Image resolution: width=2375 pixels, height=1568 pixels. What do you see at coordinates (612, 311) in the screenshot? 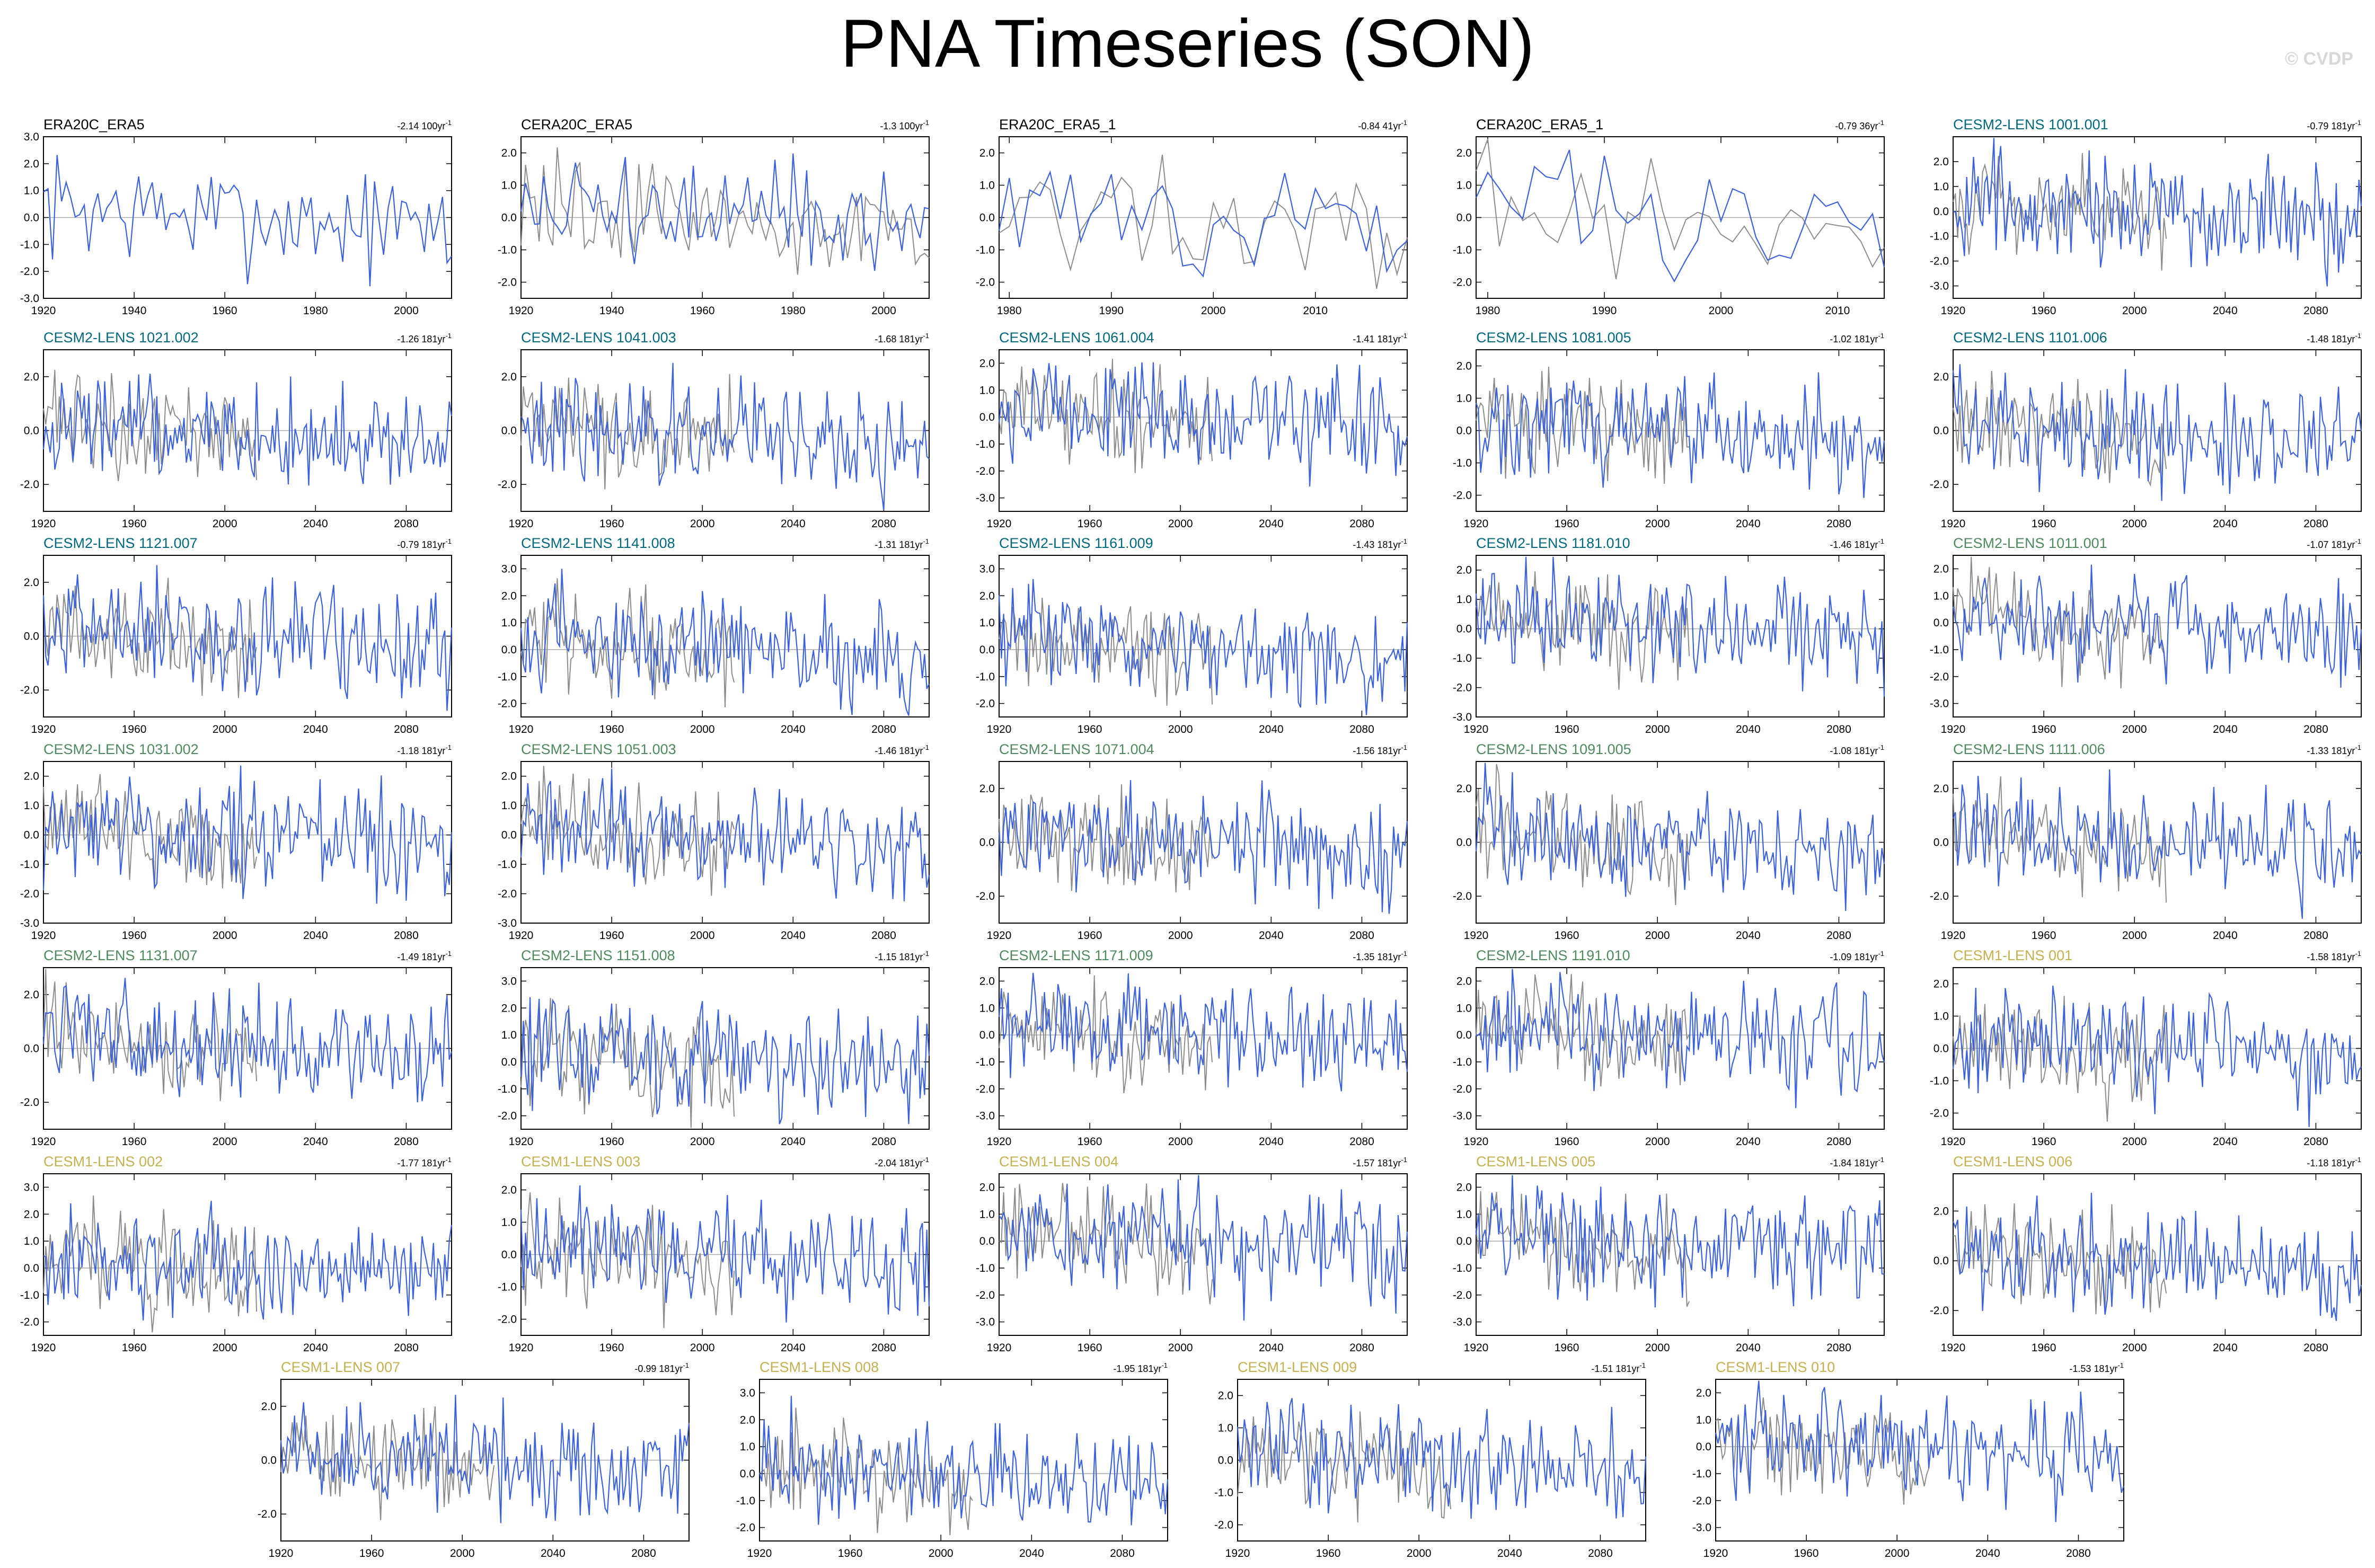
I see `x-tick-label: 1940` at bounding box center [612, 311].